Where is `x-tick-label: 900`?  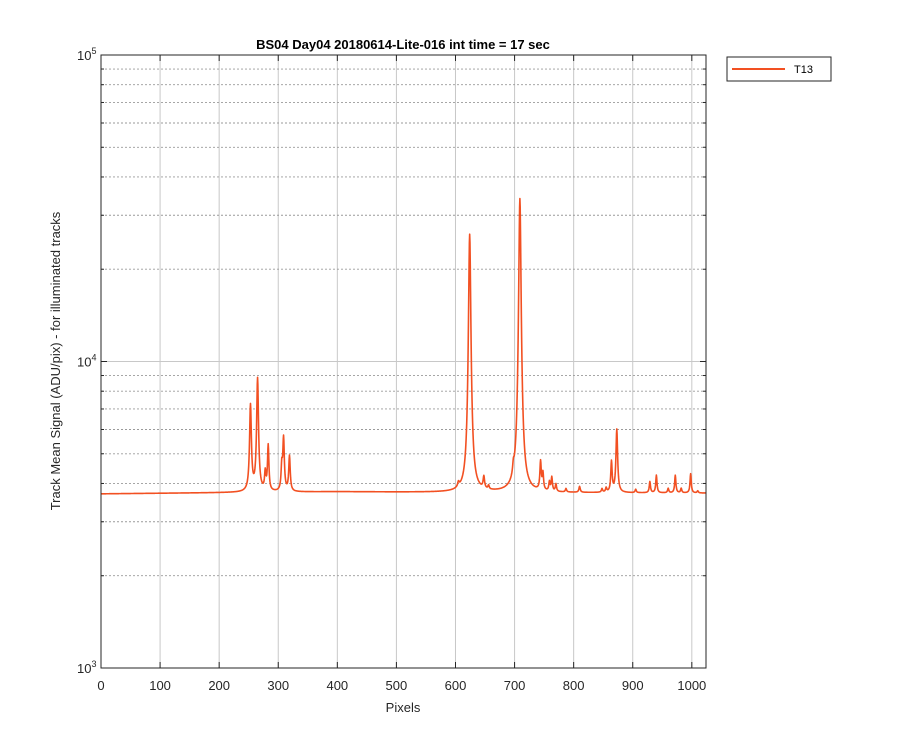
x-tick-label: 900 is located at coordinates (633, 685).